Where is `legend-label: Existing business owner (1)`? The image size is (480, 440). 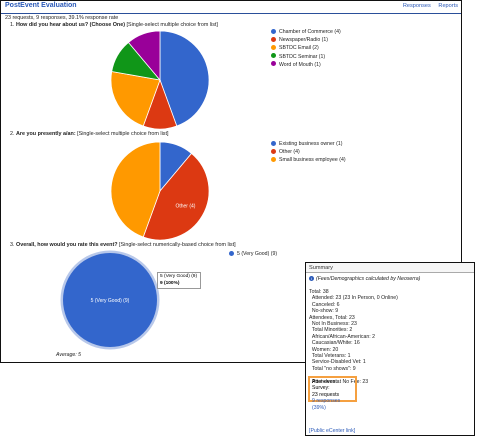 legend-label: Existing business owner (1) is located at coordinates (311, 144).